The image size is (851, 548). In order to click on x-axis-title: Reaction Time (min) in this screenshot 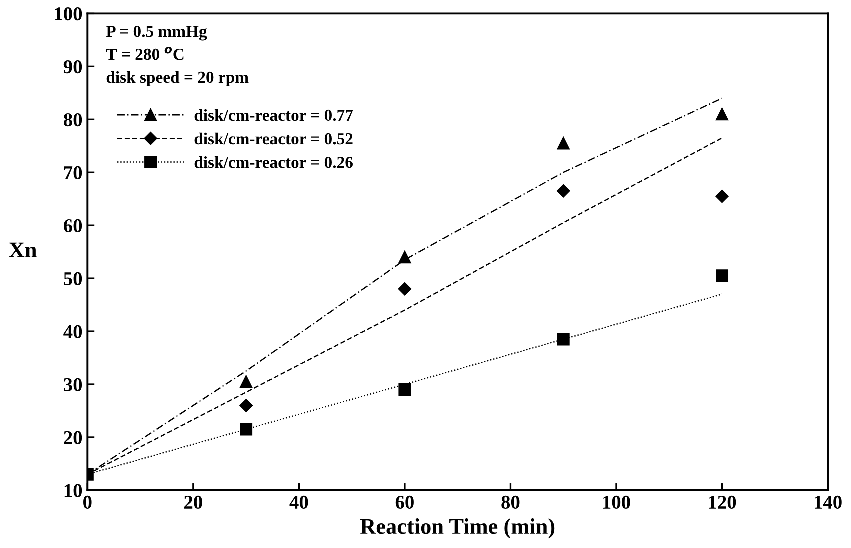, I will do `click(457, 528)`.